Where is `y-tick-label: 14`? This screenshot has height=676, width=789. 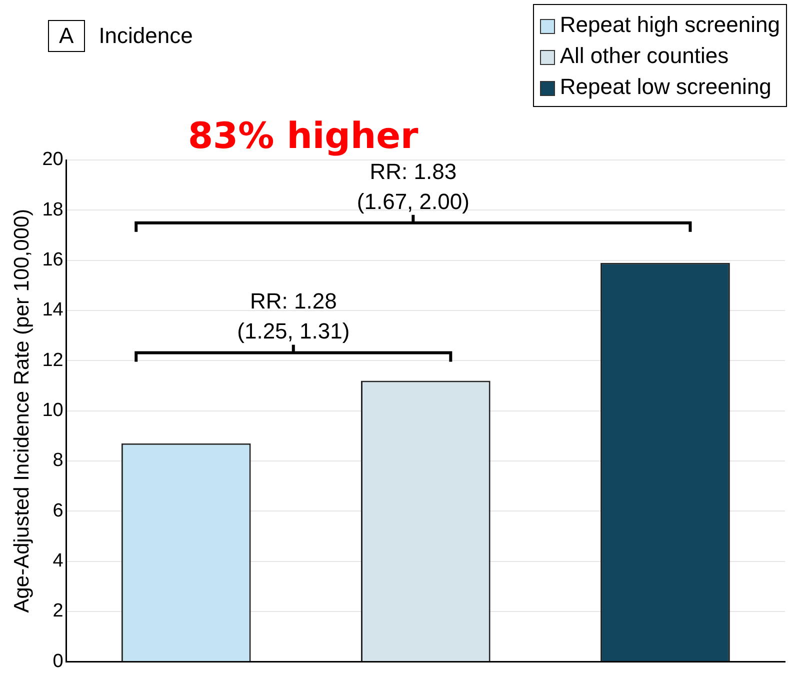 y-tick-label: 14 is located at coordinates (53, 310).